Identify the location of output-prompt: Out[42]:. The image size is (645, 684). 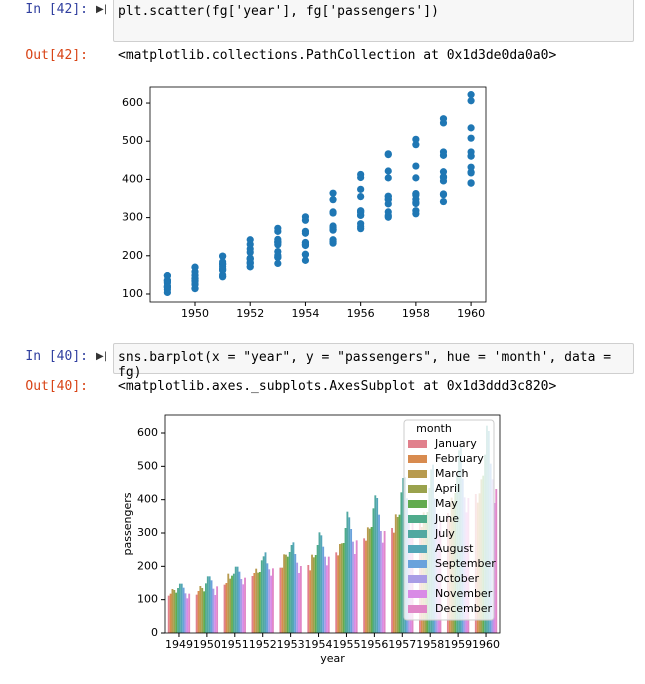
(56, 55).